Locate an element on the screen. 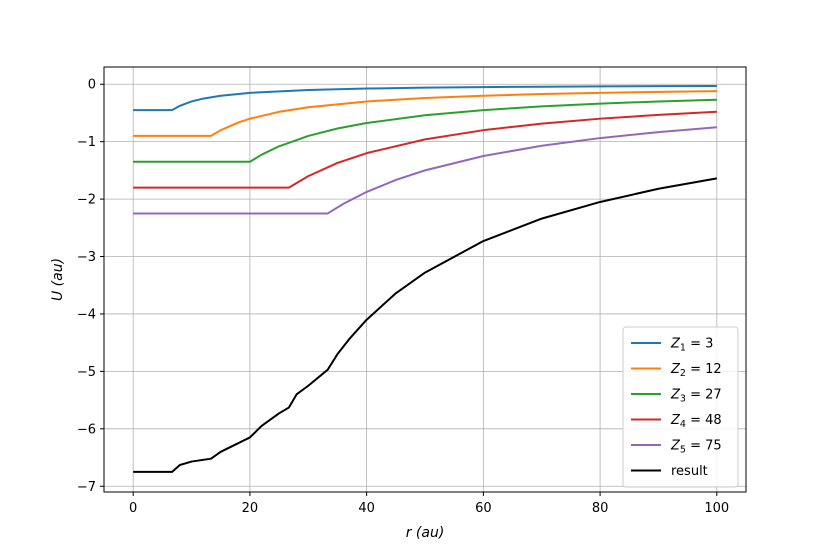 The image size is (830, 554). y-tick-label: −4 is located at coordinates (86, 314).